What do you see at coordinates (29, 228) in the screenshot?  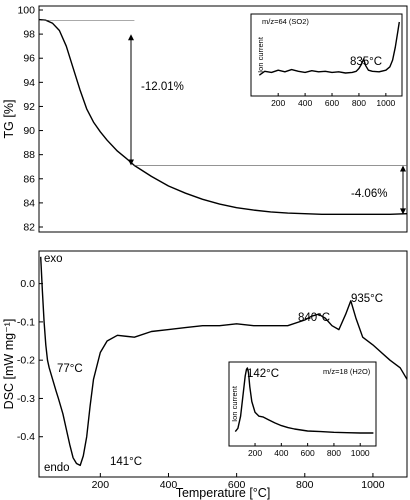 I see `tg-y-tick-label: 82` at bounding box center [29, 228].